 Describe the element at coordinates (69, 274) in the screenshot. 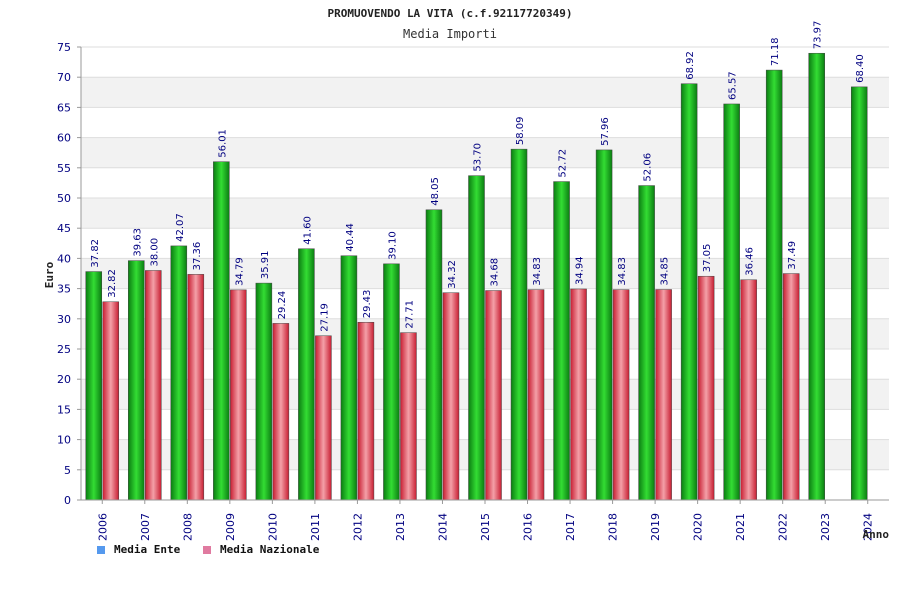

I see `y-axis-ticks: 0 5 10 15 20 25 30 35 40 45 50 55 60 65 70 75` at that location.